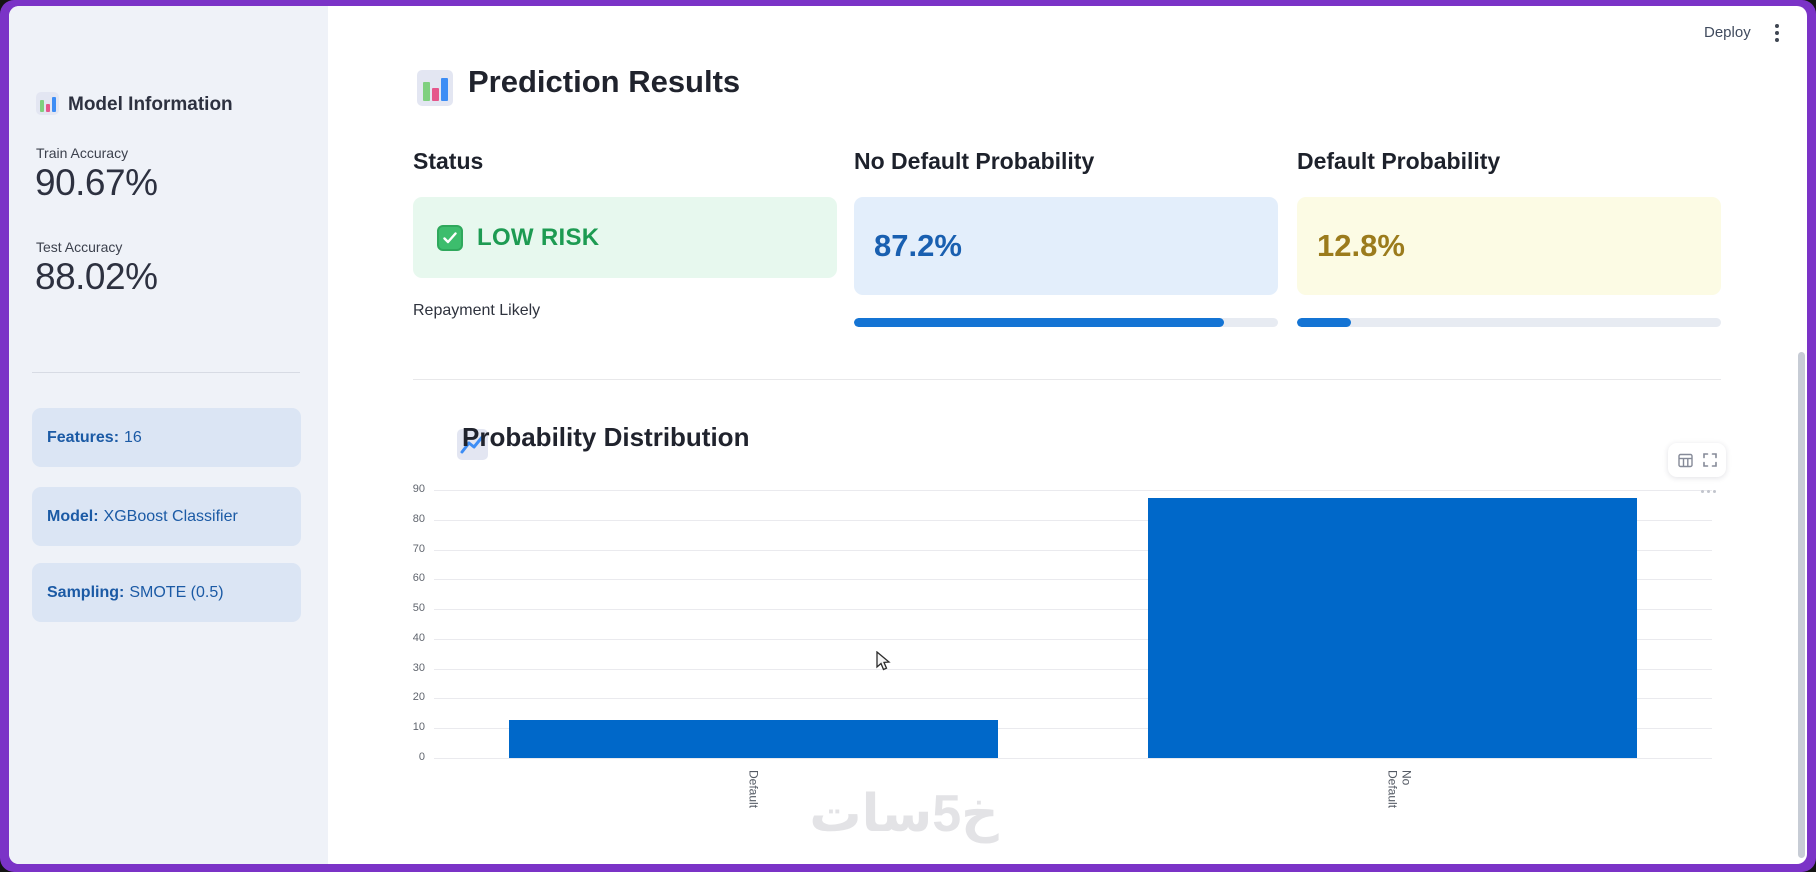  Describe the element at coordinates (1509, 322) in the screenshot. I see `default-progress` at that location.